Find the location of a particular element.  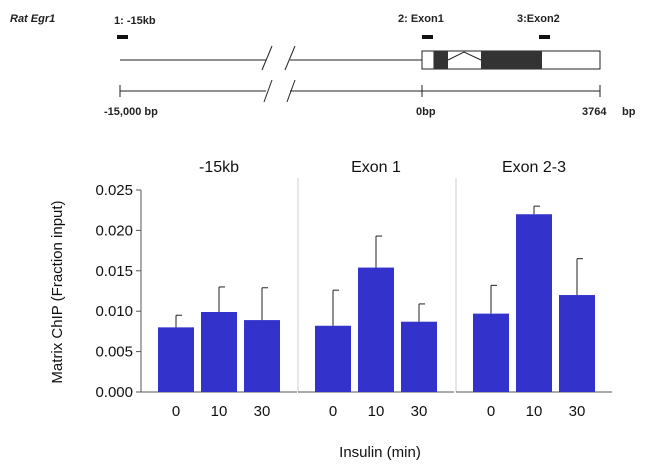

probe-label-2: 2: Exon1 is located at coordinates (421, 19).